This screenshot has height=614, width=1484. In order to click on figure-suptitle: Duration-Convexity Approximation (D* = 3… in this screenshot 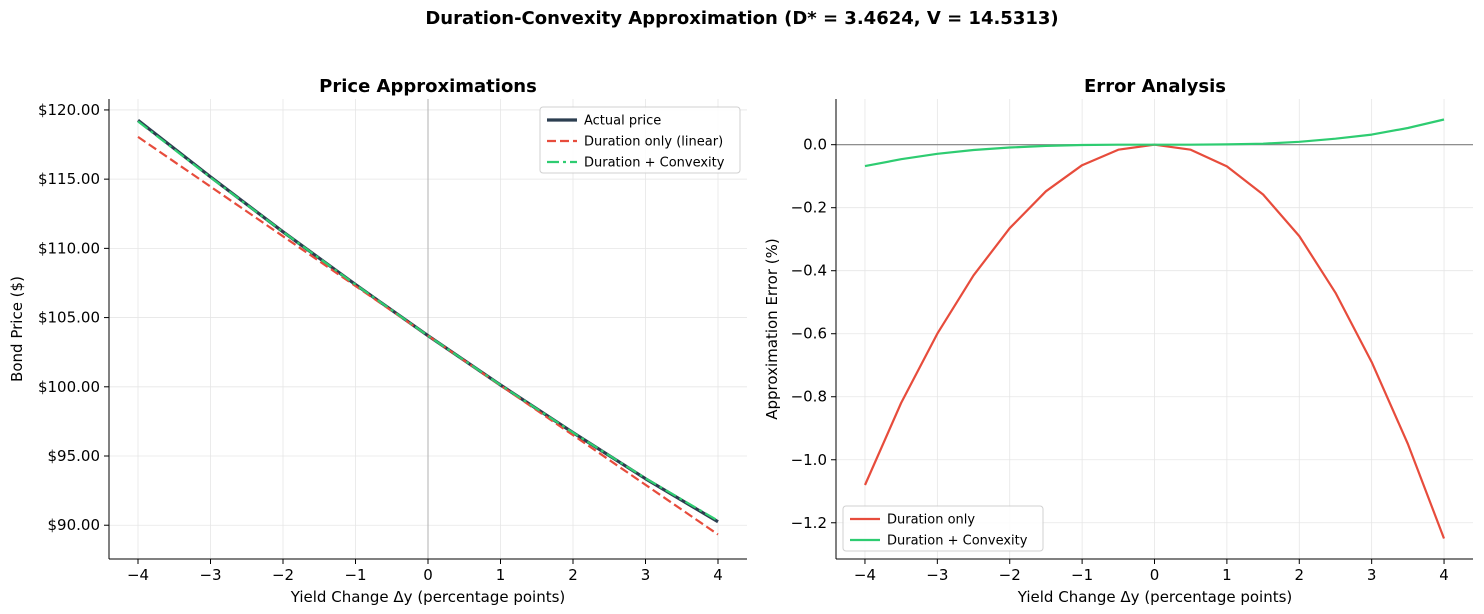, I will do `click(741, 18)`.